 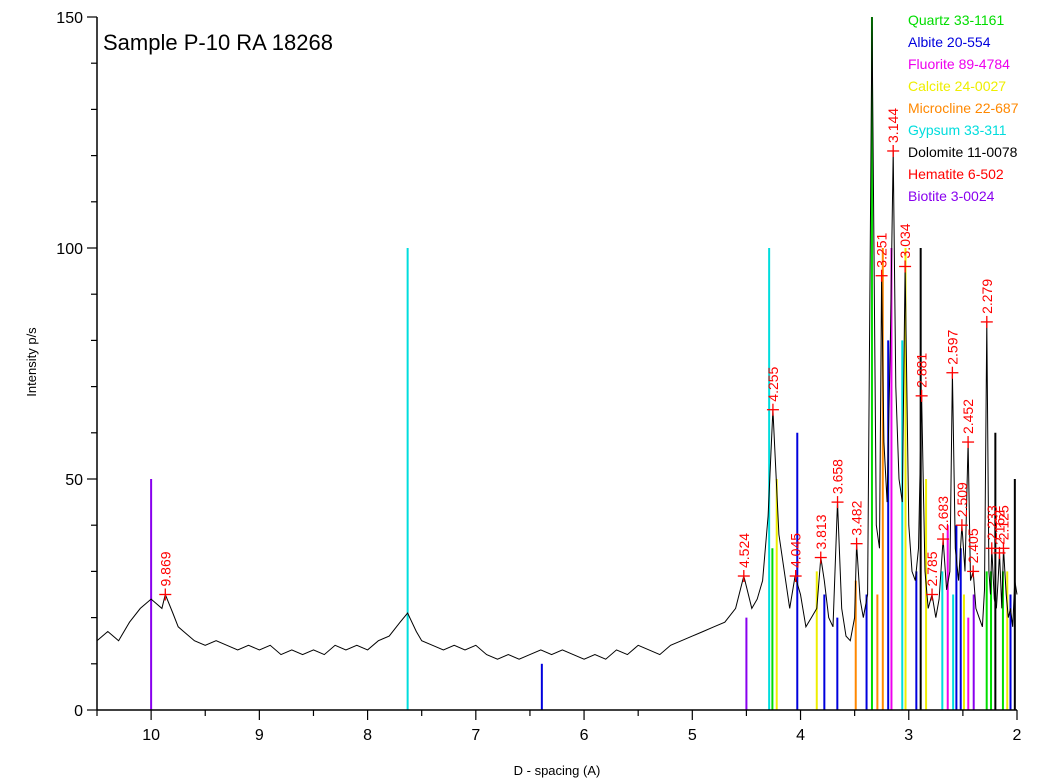 What do you see at coordinates (952, 346) in the screenshot?
I see `peak-label: 2.597` at bounding box center [952, 346].